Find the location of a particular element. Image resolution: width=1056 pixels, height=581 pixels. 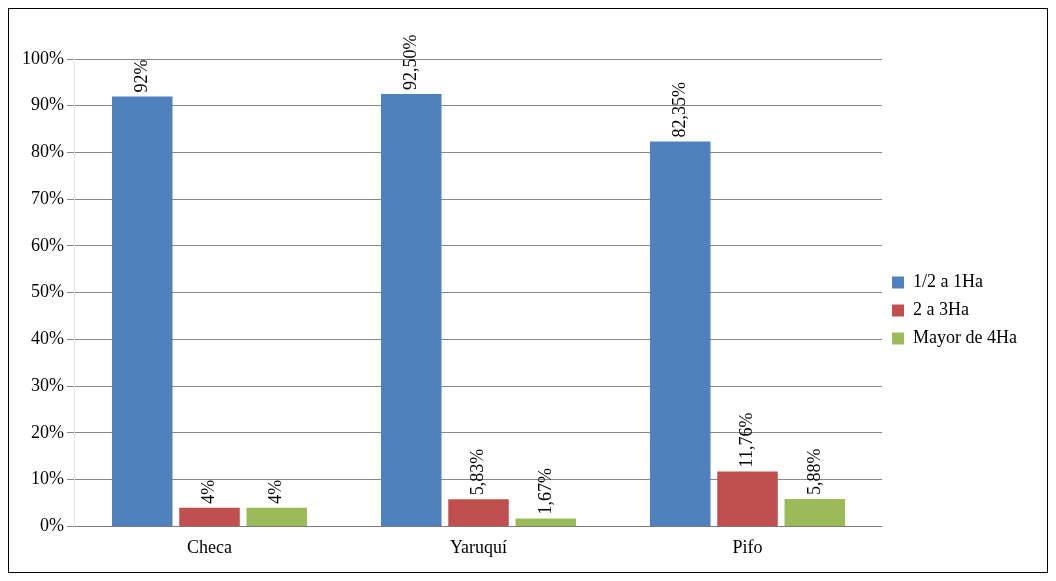

legend-label: Mayor de 4Ha is located at coordinates (965, 337).